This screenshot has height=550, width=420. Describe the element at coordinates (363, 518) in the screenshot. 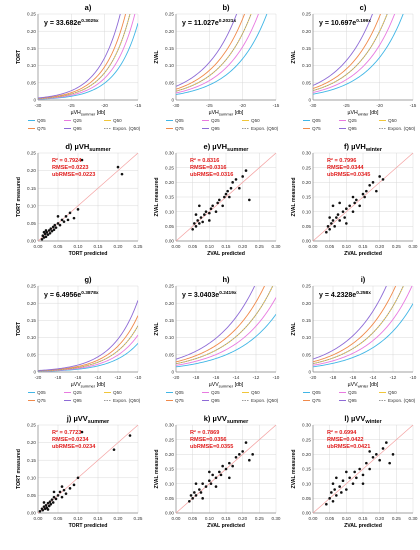

I see `x-tick-label: 0.15` at that location.